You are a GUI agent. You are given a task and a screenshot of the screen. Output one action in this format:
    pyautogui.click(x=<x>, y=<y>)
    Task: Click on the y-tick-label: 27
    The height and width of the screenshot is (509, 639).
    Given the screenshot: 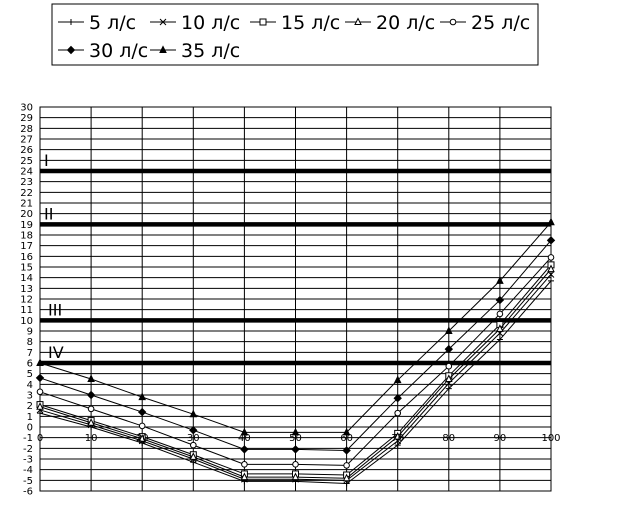 What is the action you would take?
    pyautogui.click(x=26, y=140)
    